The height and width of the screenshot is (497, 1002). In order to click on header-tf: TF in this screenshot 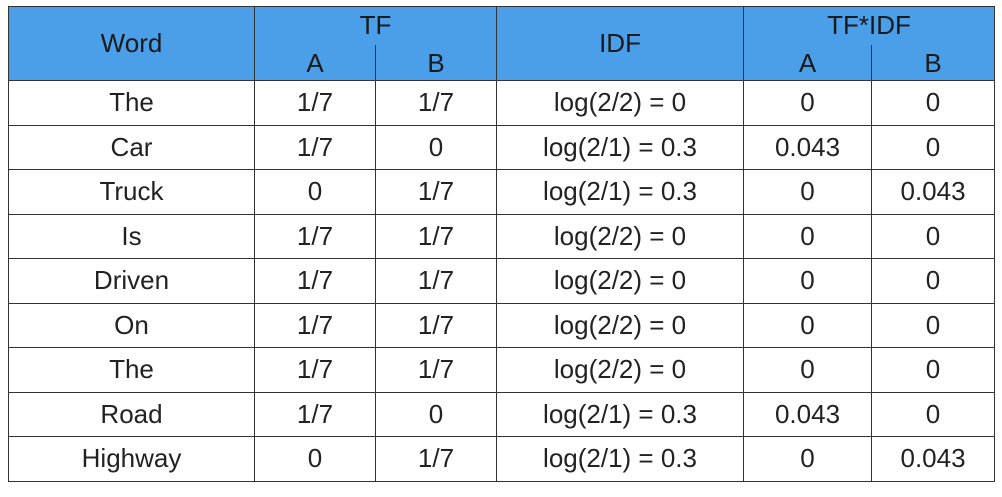, I will do `click(375, 25)`.